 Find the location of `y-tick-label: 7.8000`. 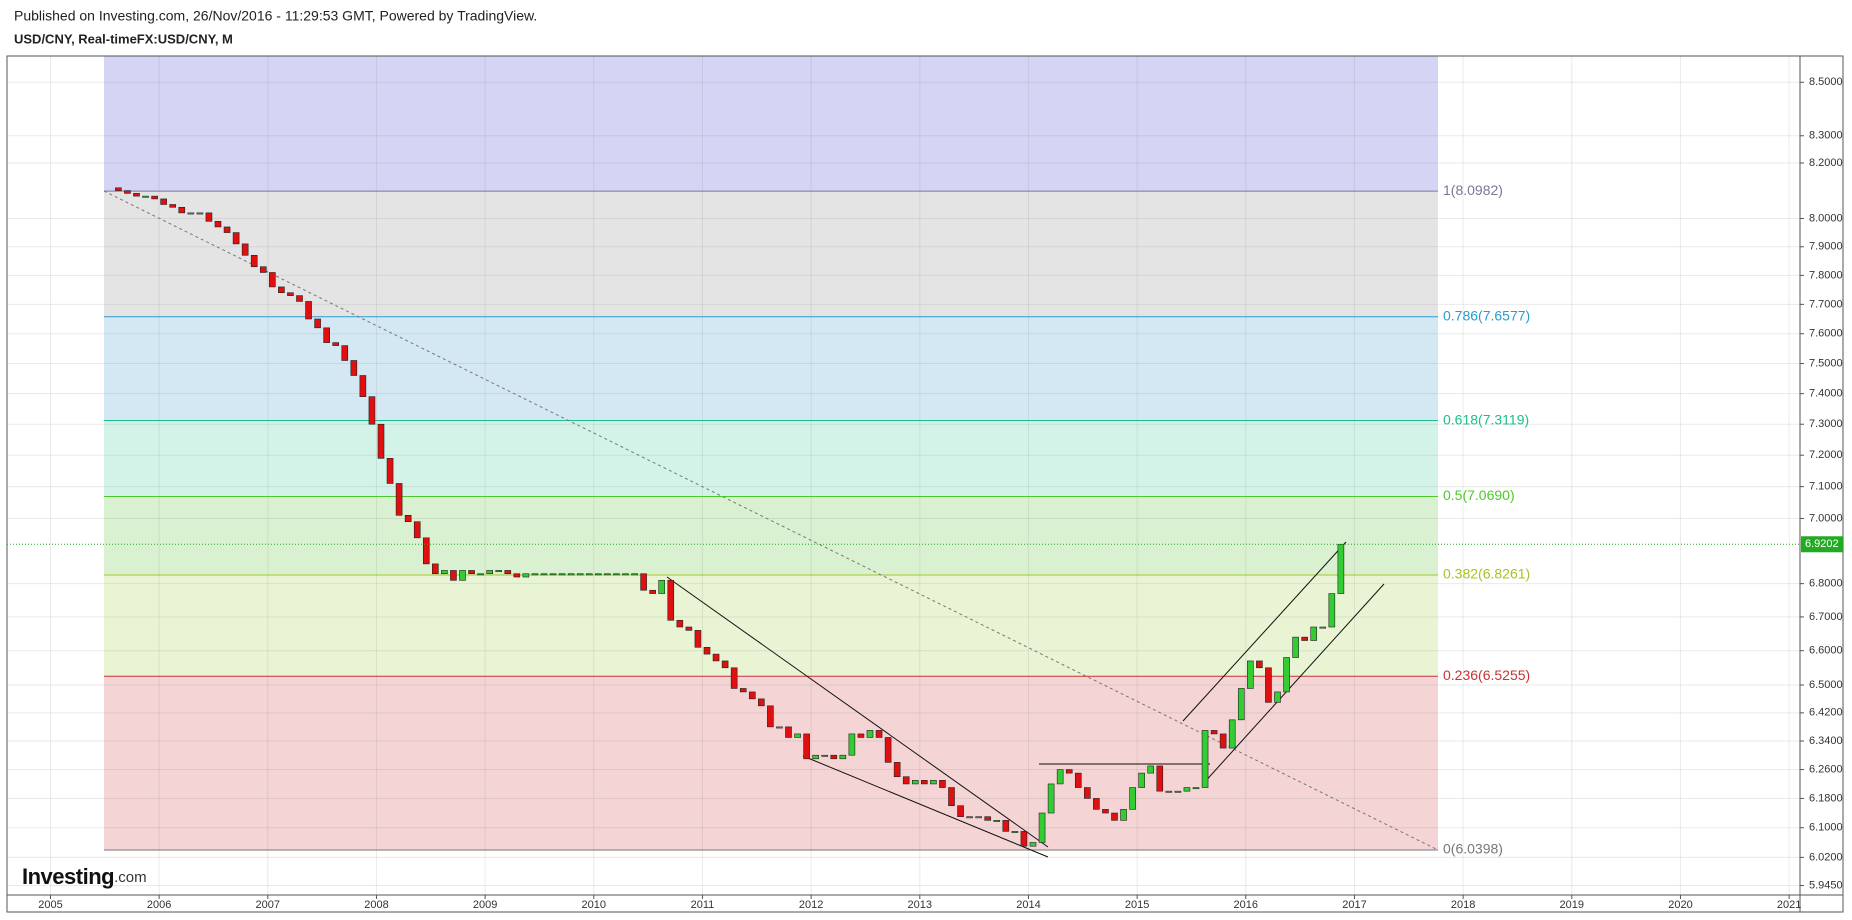

y-tick-label: 7.8000 is located at coordinates (1826, 275).